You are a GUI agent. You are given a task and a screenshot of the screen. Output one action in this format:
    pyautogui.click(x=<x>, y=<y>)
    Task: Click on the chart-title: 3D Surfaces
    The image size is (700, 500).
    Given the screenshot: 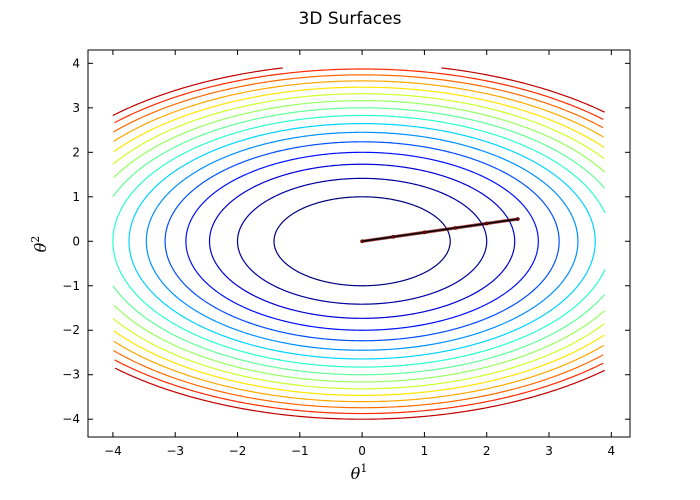 What is the action you would take?
    pyautogui.click(x=350, y=19)
    